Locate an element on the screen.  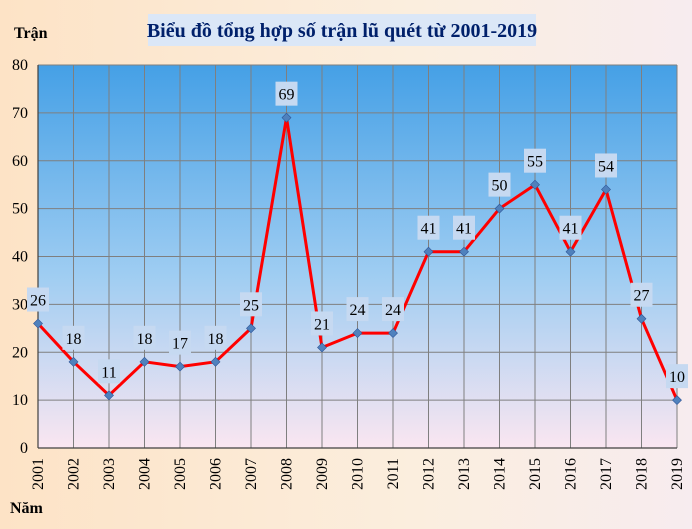
data-label: 50 is located at coordinates (500, 186).